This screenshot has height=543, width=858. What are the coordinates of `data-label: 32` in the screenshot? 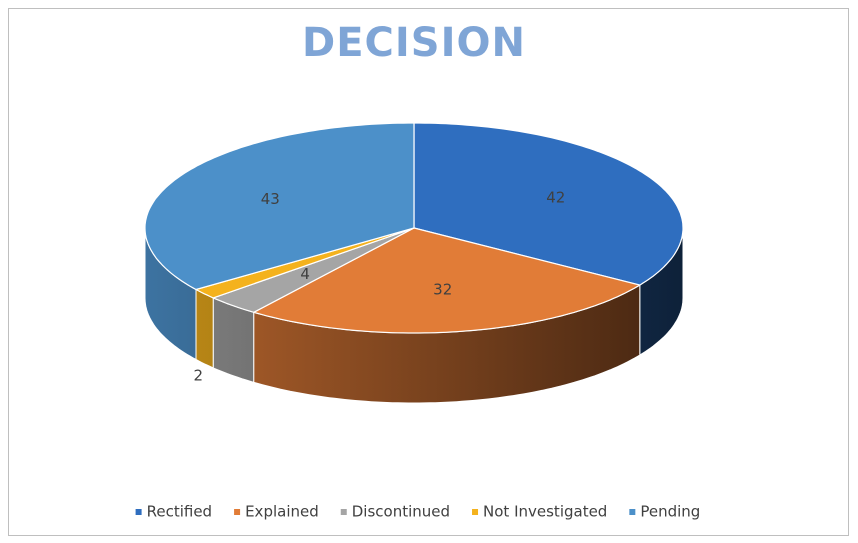 It's located at (442, 289).